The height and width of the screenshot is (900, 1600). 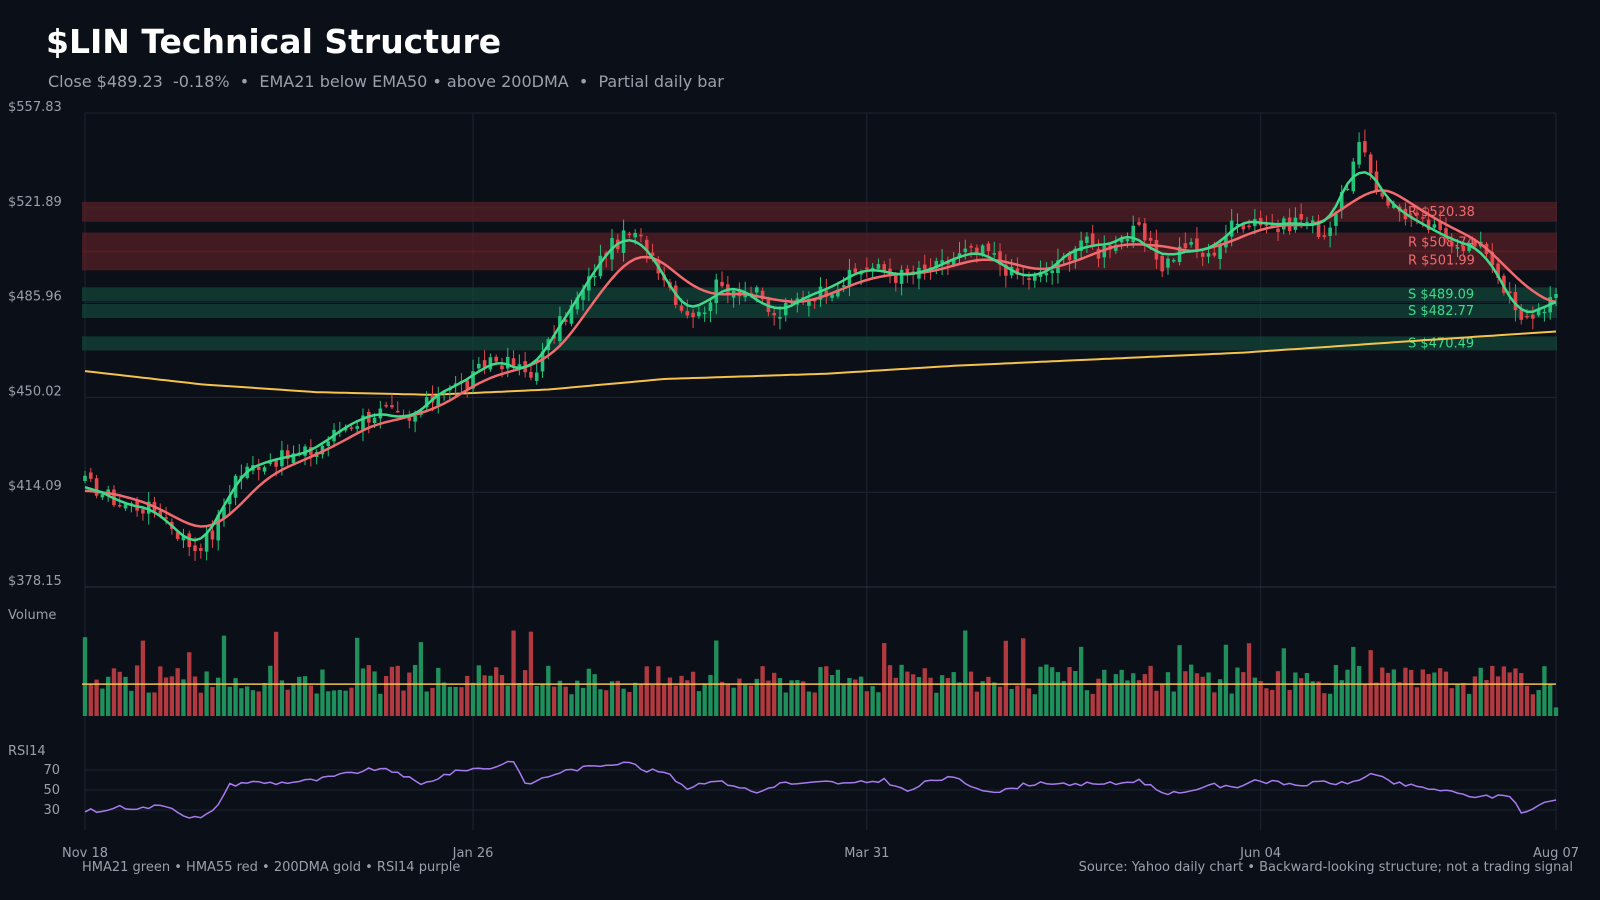 What do you see at coordinates (51, 790) in the screenshot?
I see `rsi-tick-label: 50` at bounding box center [51, 790].